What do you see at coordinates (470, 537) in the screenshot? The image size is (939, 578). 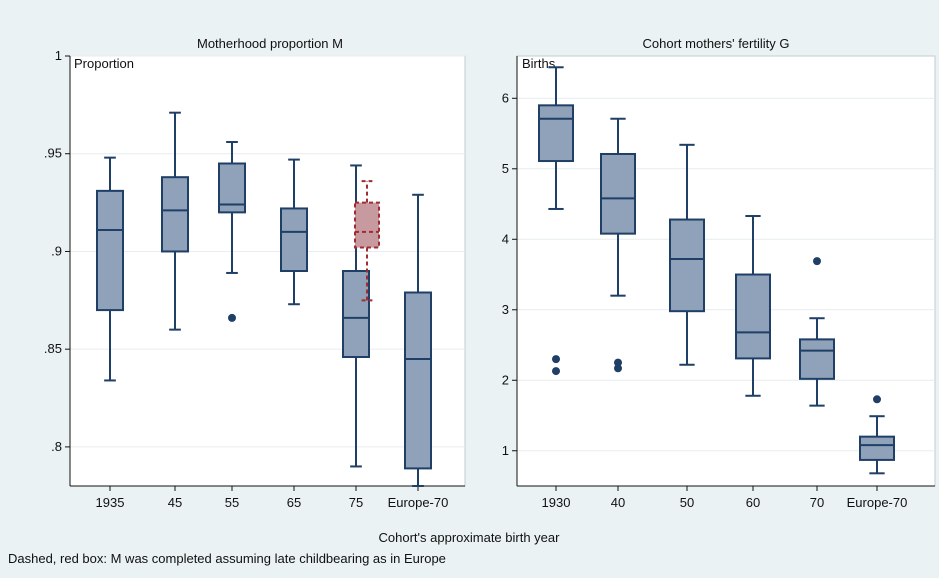 I see `common-xlabel: Cohort's approximate birth year` at bounding box center [470, 537].